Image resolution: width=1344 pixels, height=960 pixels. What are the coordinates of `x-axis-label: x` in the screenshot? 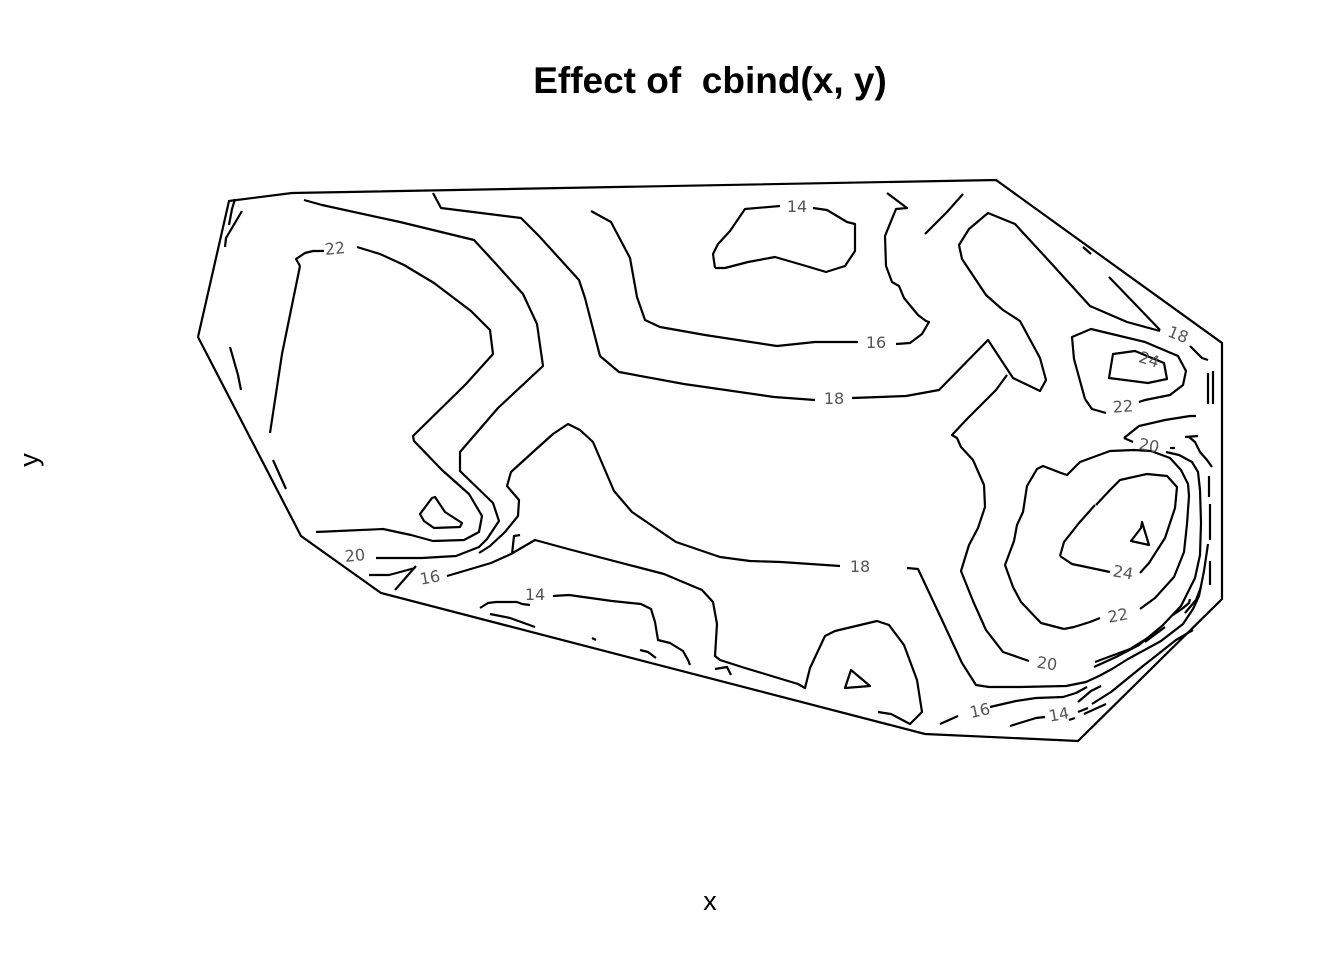 It's located at (710, 901).